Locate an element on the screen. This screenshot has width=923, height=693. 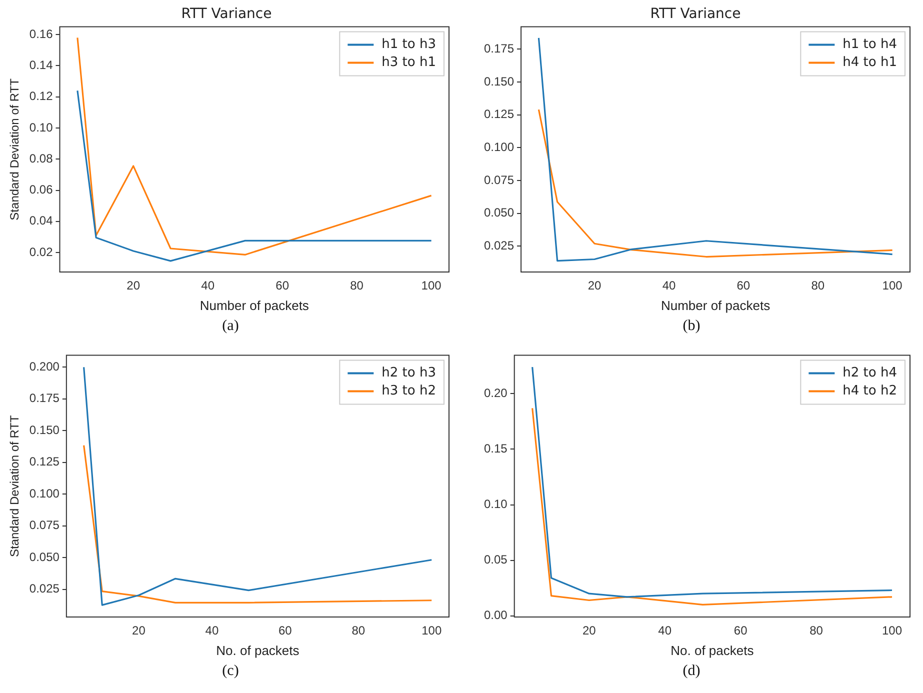
text: (d) is located at coordinates (692, 671).